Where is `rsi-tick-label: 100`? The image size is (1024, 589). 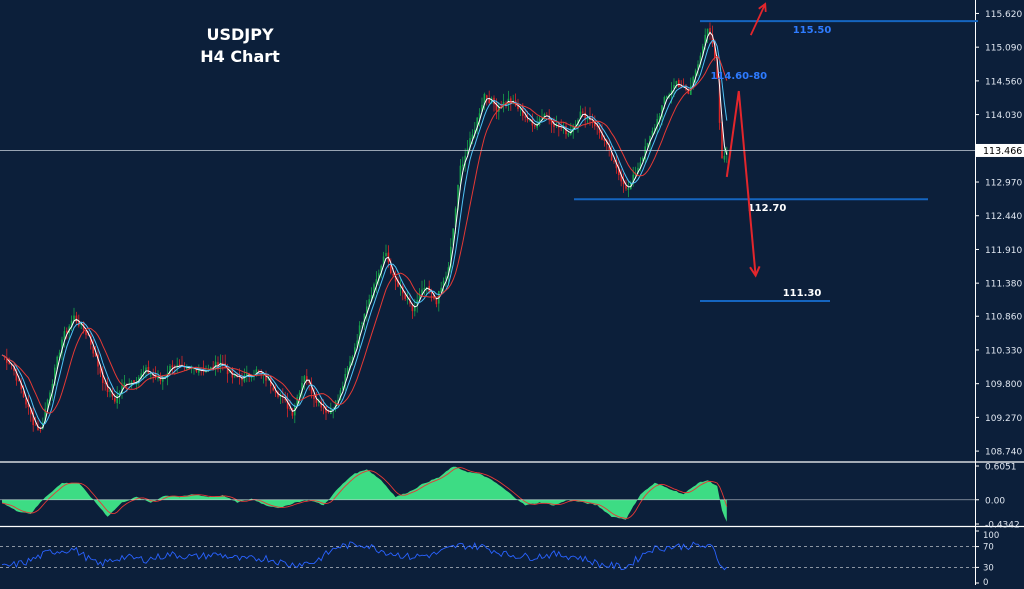
rsi-tick-label: 100 is located at coordinates (991, 536).